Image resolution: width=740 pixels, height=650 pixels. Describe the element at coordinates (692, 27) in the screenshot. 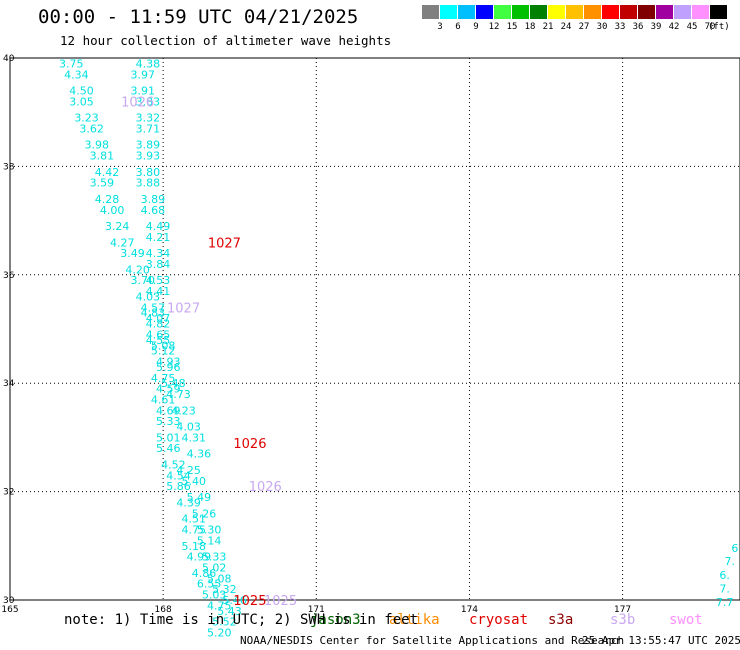

I see `color-scale-label: 45` at that location.